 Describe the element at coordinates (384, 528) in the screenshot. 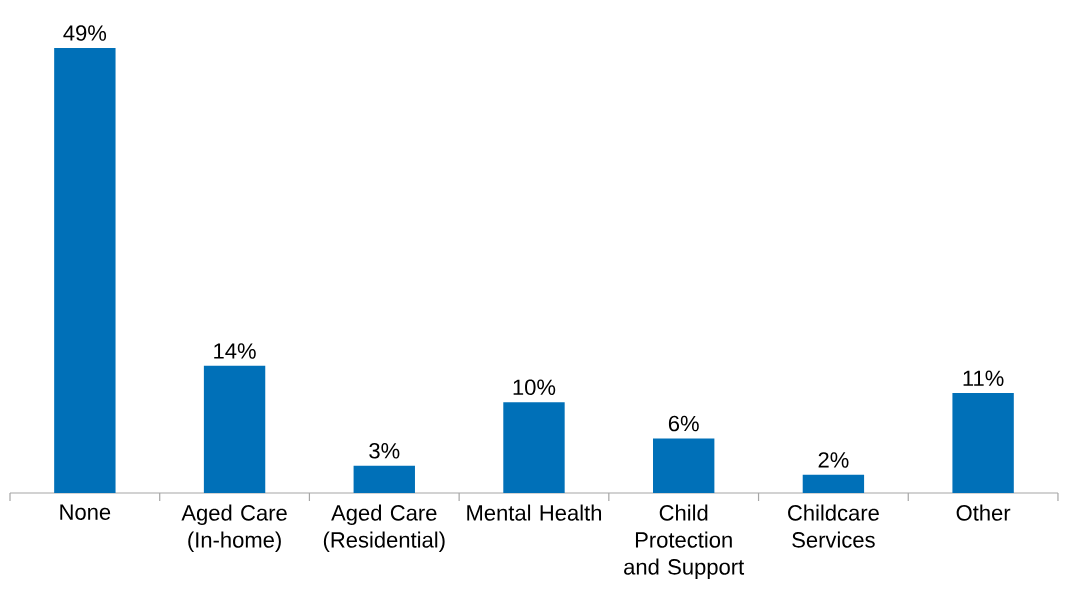

I see `x-tick-label: Aged Care (Residential)` at that location.